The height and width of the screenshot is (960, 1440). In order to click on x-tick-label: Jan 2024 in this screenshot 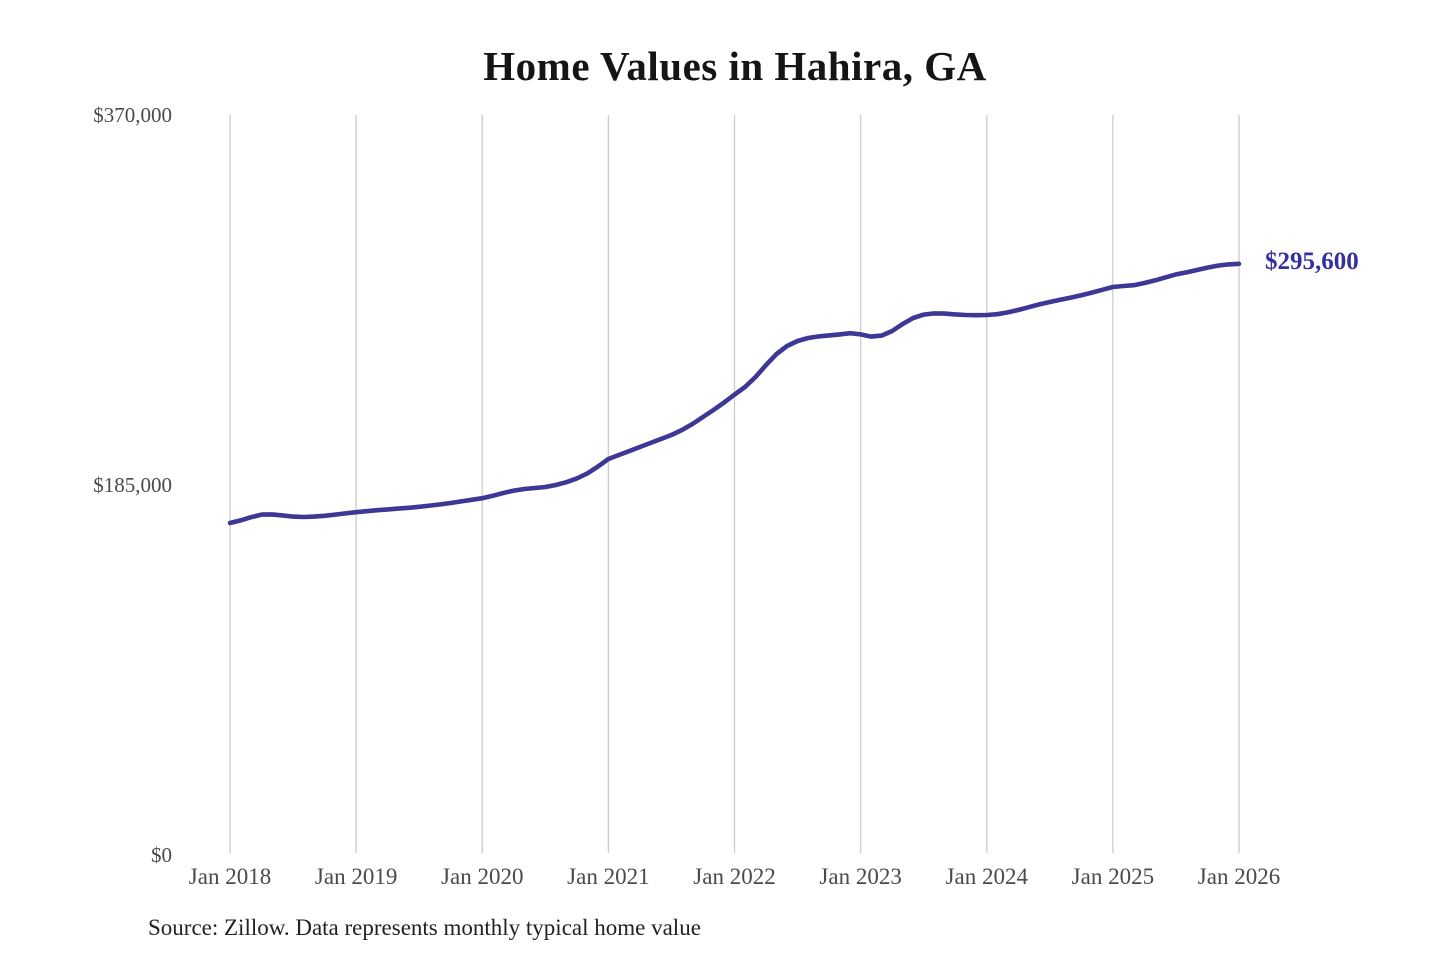, I will do `click(987, 876)`.